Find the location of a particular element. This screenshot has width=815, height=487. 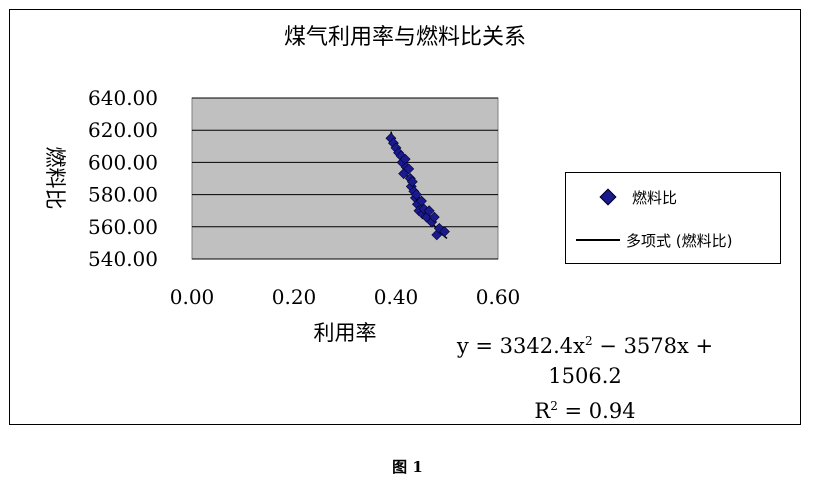

trendline-equation: y = 3342.4x2 − 3578x + 1506.2 R2 = 0.94 is located at coordinates (585, 376).